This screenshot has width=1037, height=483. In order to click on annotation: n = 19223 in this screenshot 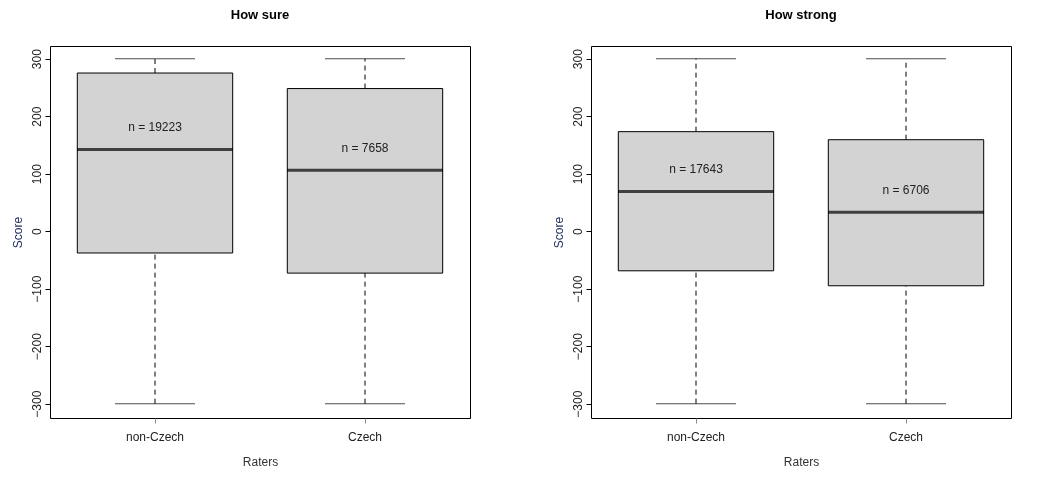, I will do `click(155, 127)`.